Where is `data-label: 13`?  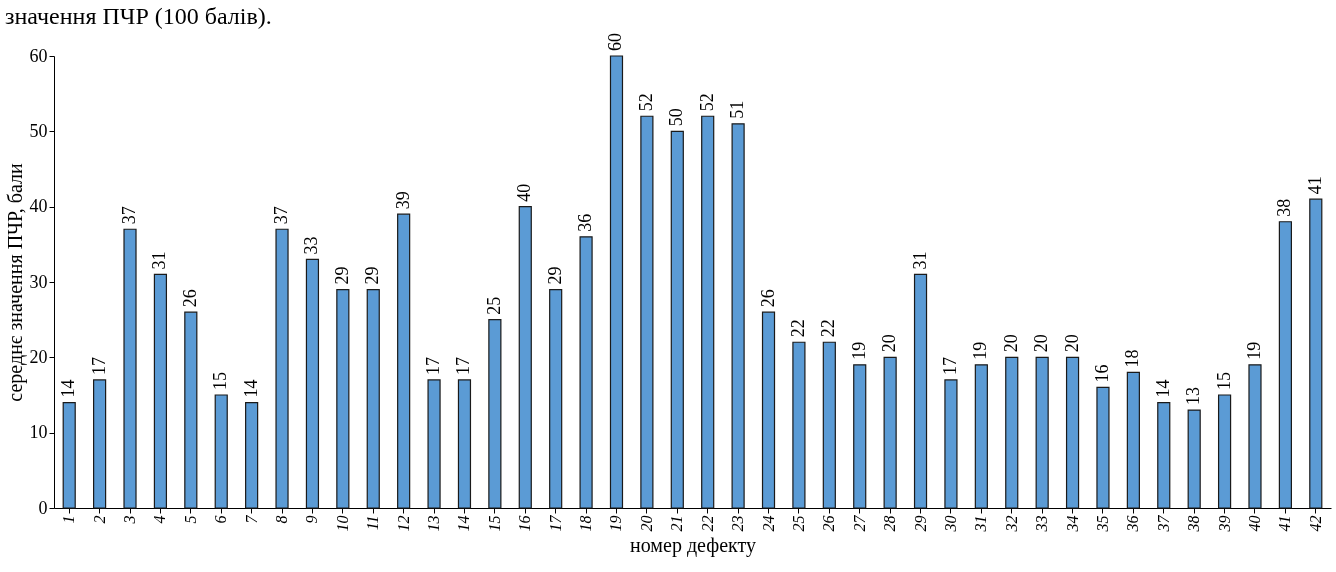 data-label: 13 is located at coordinates (1193, 396).